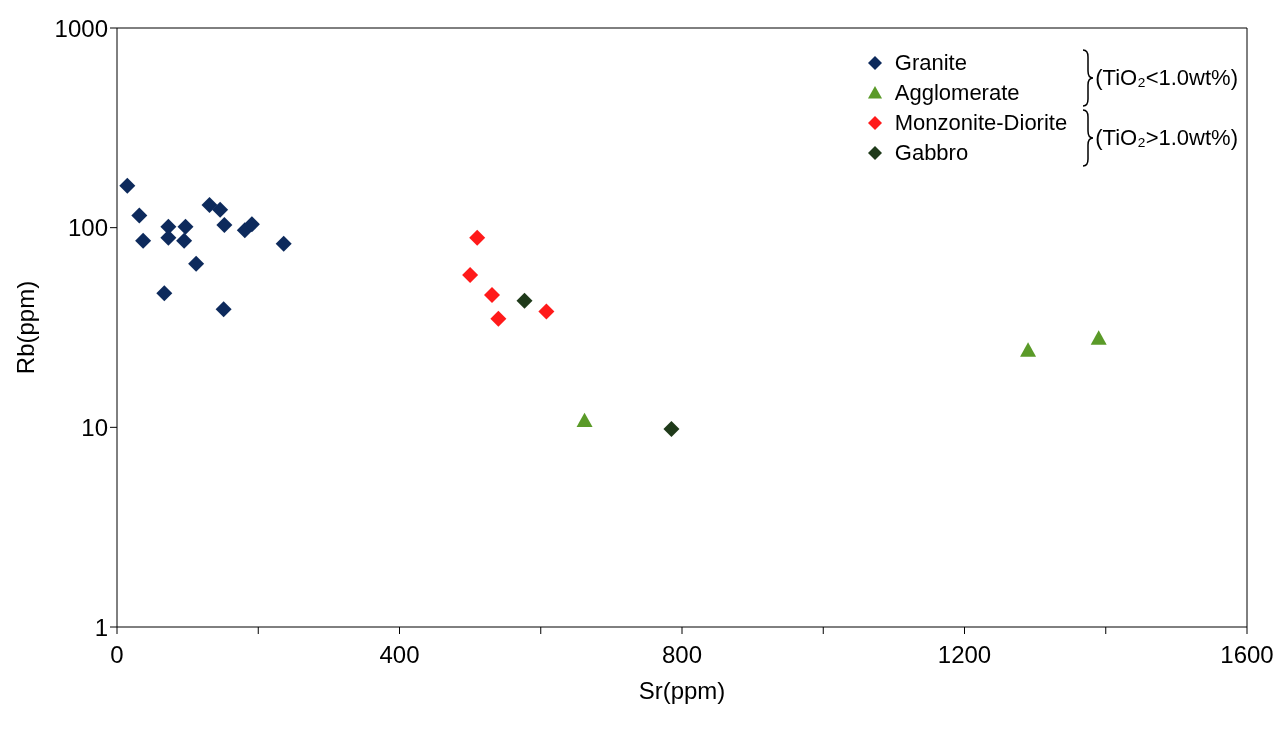 The height and width of the screenshot is (741, 1287). I want to click on legend-label: Agglomerate, so click(957, 93).